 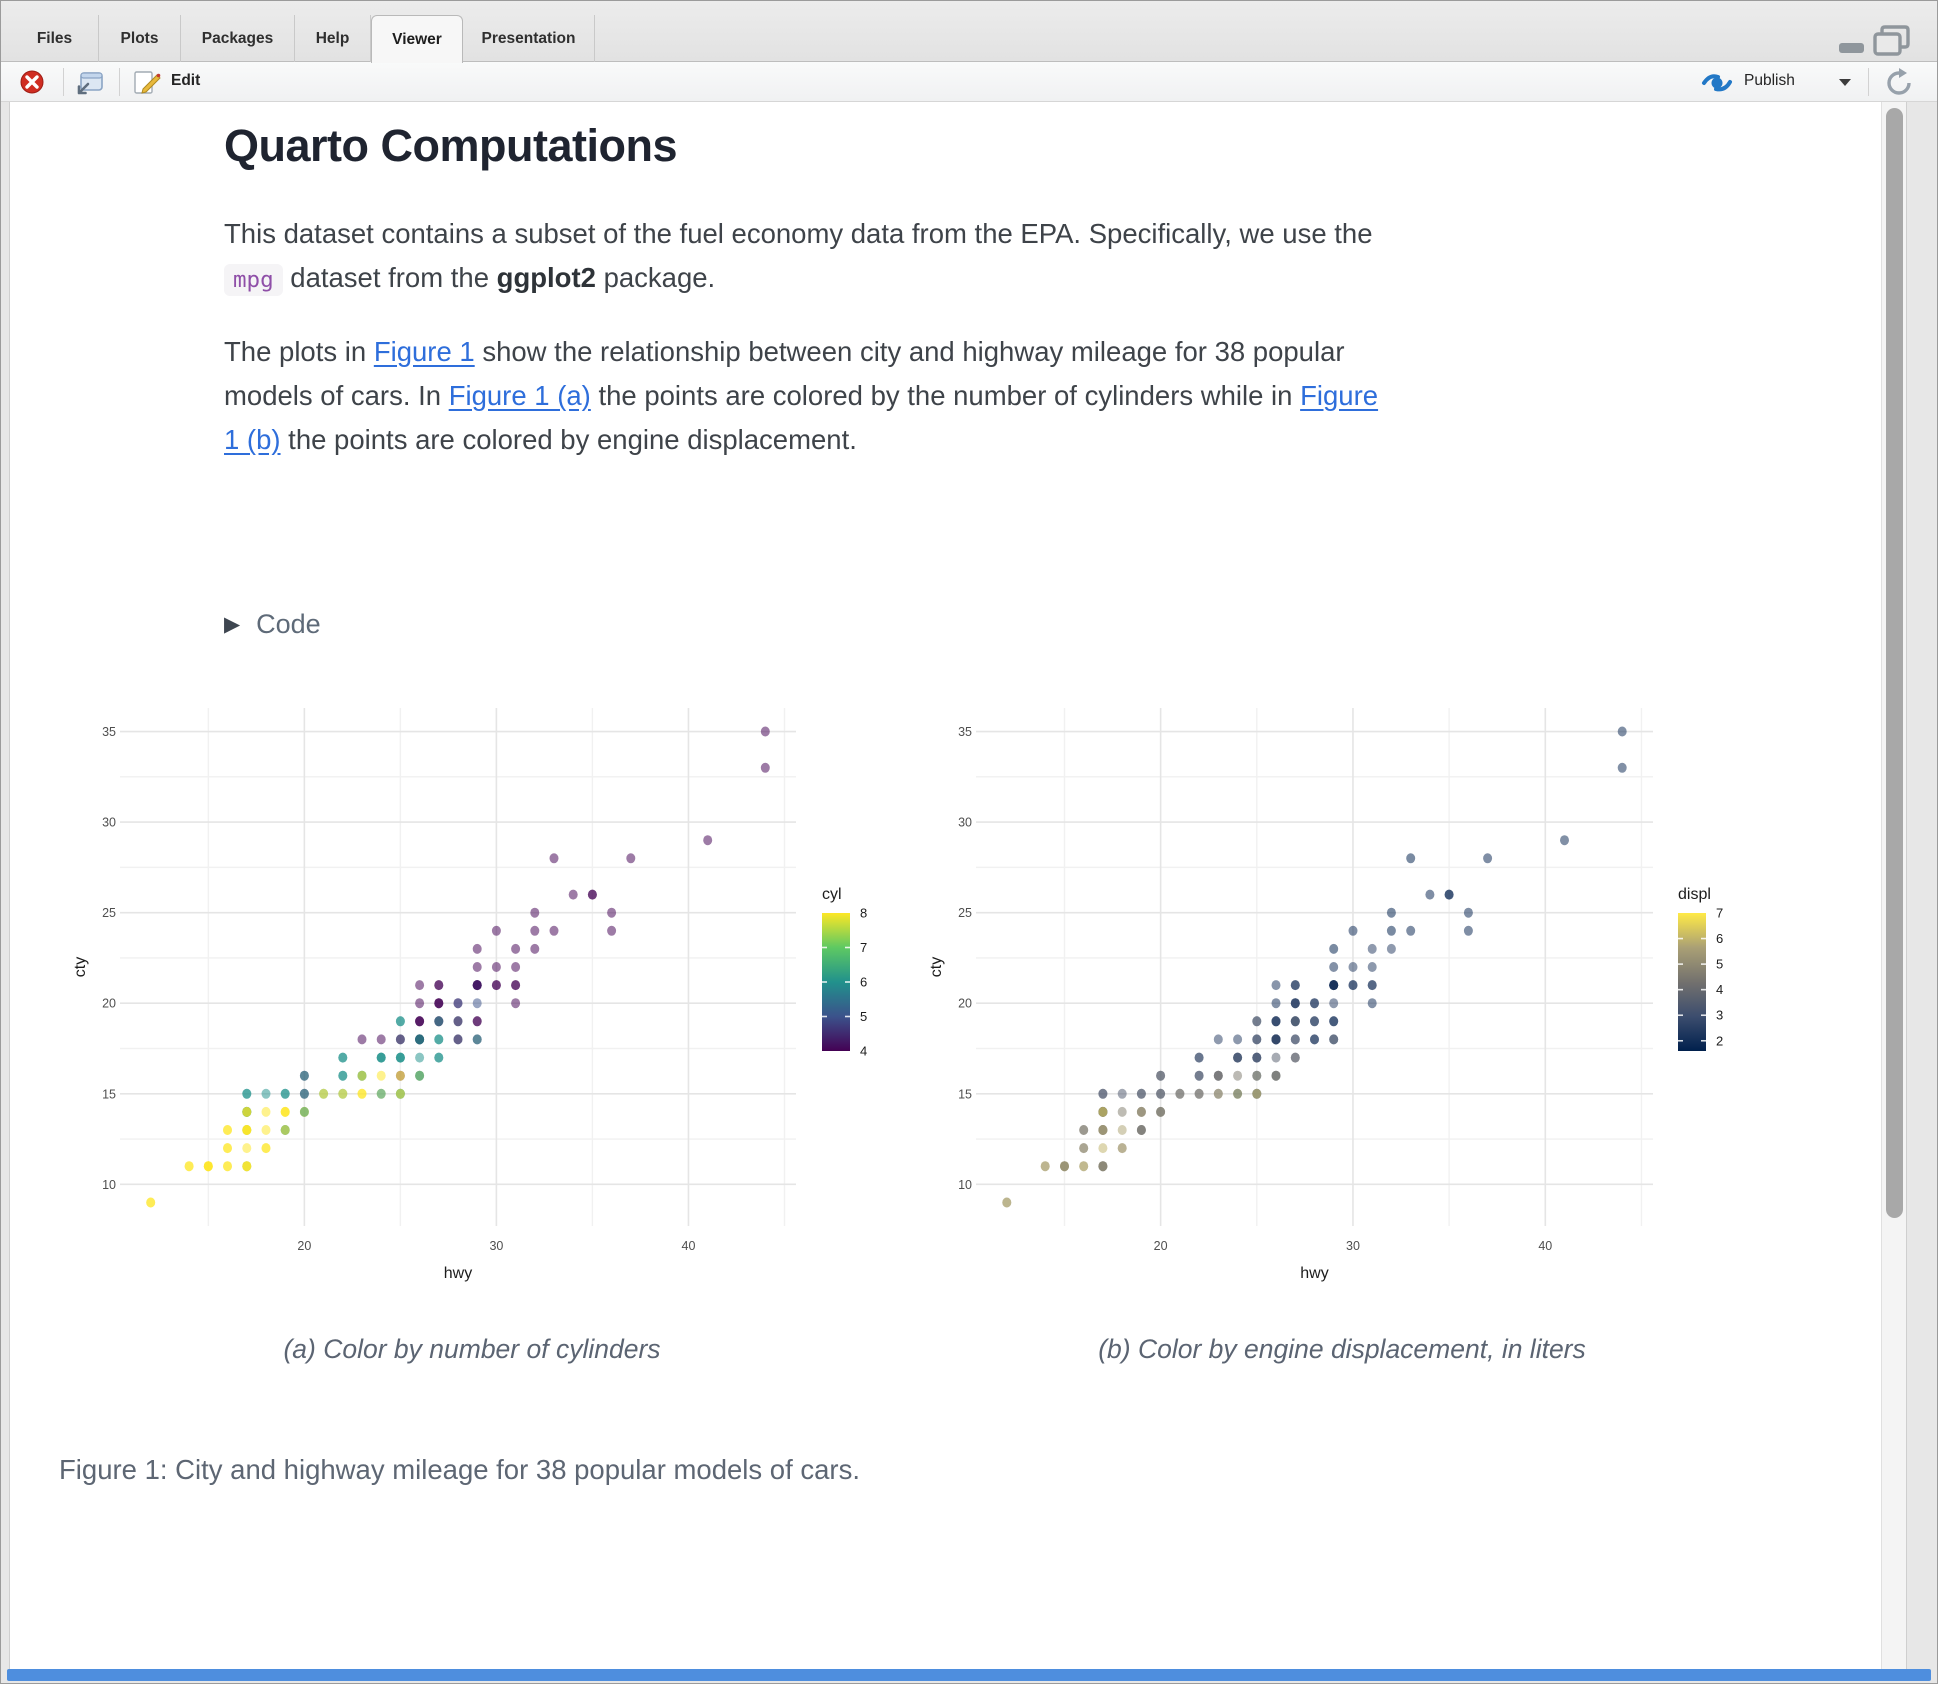 What do you see at coordinates (832, 894) in the screenshot?
I see `svg-text: cyl` at bounding box center [832, 894].